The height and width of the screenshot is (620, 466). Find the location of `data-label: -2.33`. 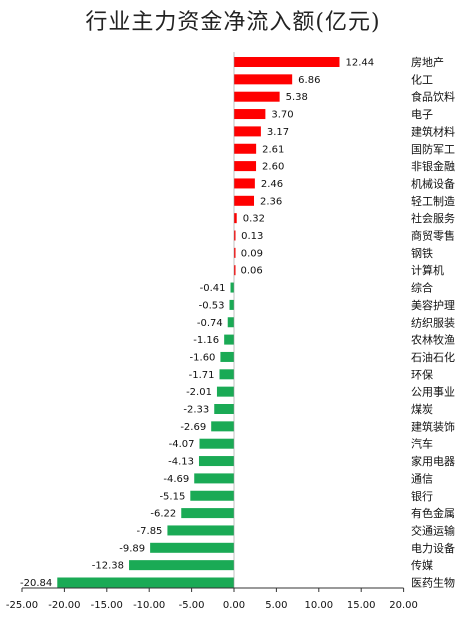

data-label: -2.33 is located at coordinates (196, 410).